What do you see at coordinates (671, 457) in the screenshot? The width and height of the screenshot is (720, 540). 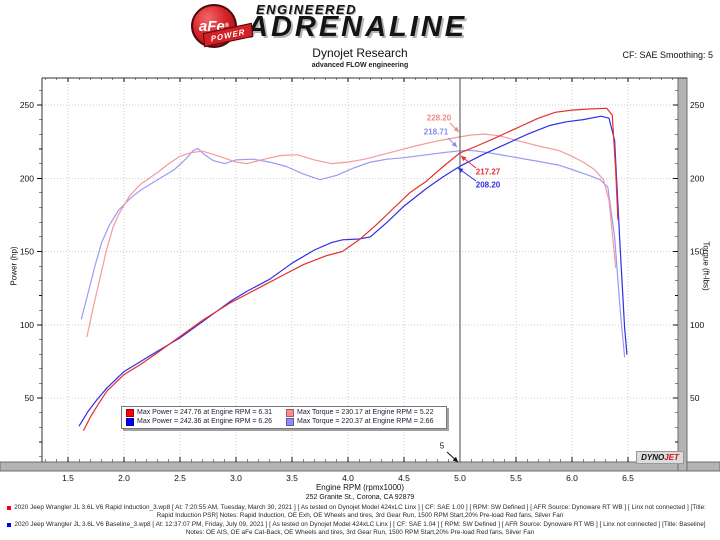 I see `dynojet-watermark-jet: JET` at bounding box center [671, 457].